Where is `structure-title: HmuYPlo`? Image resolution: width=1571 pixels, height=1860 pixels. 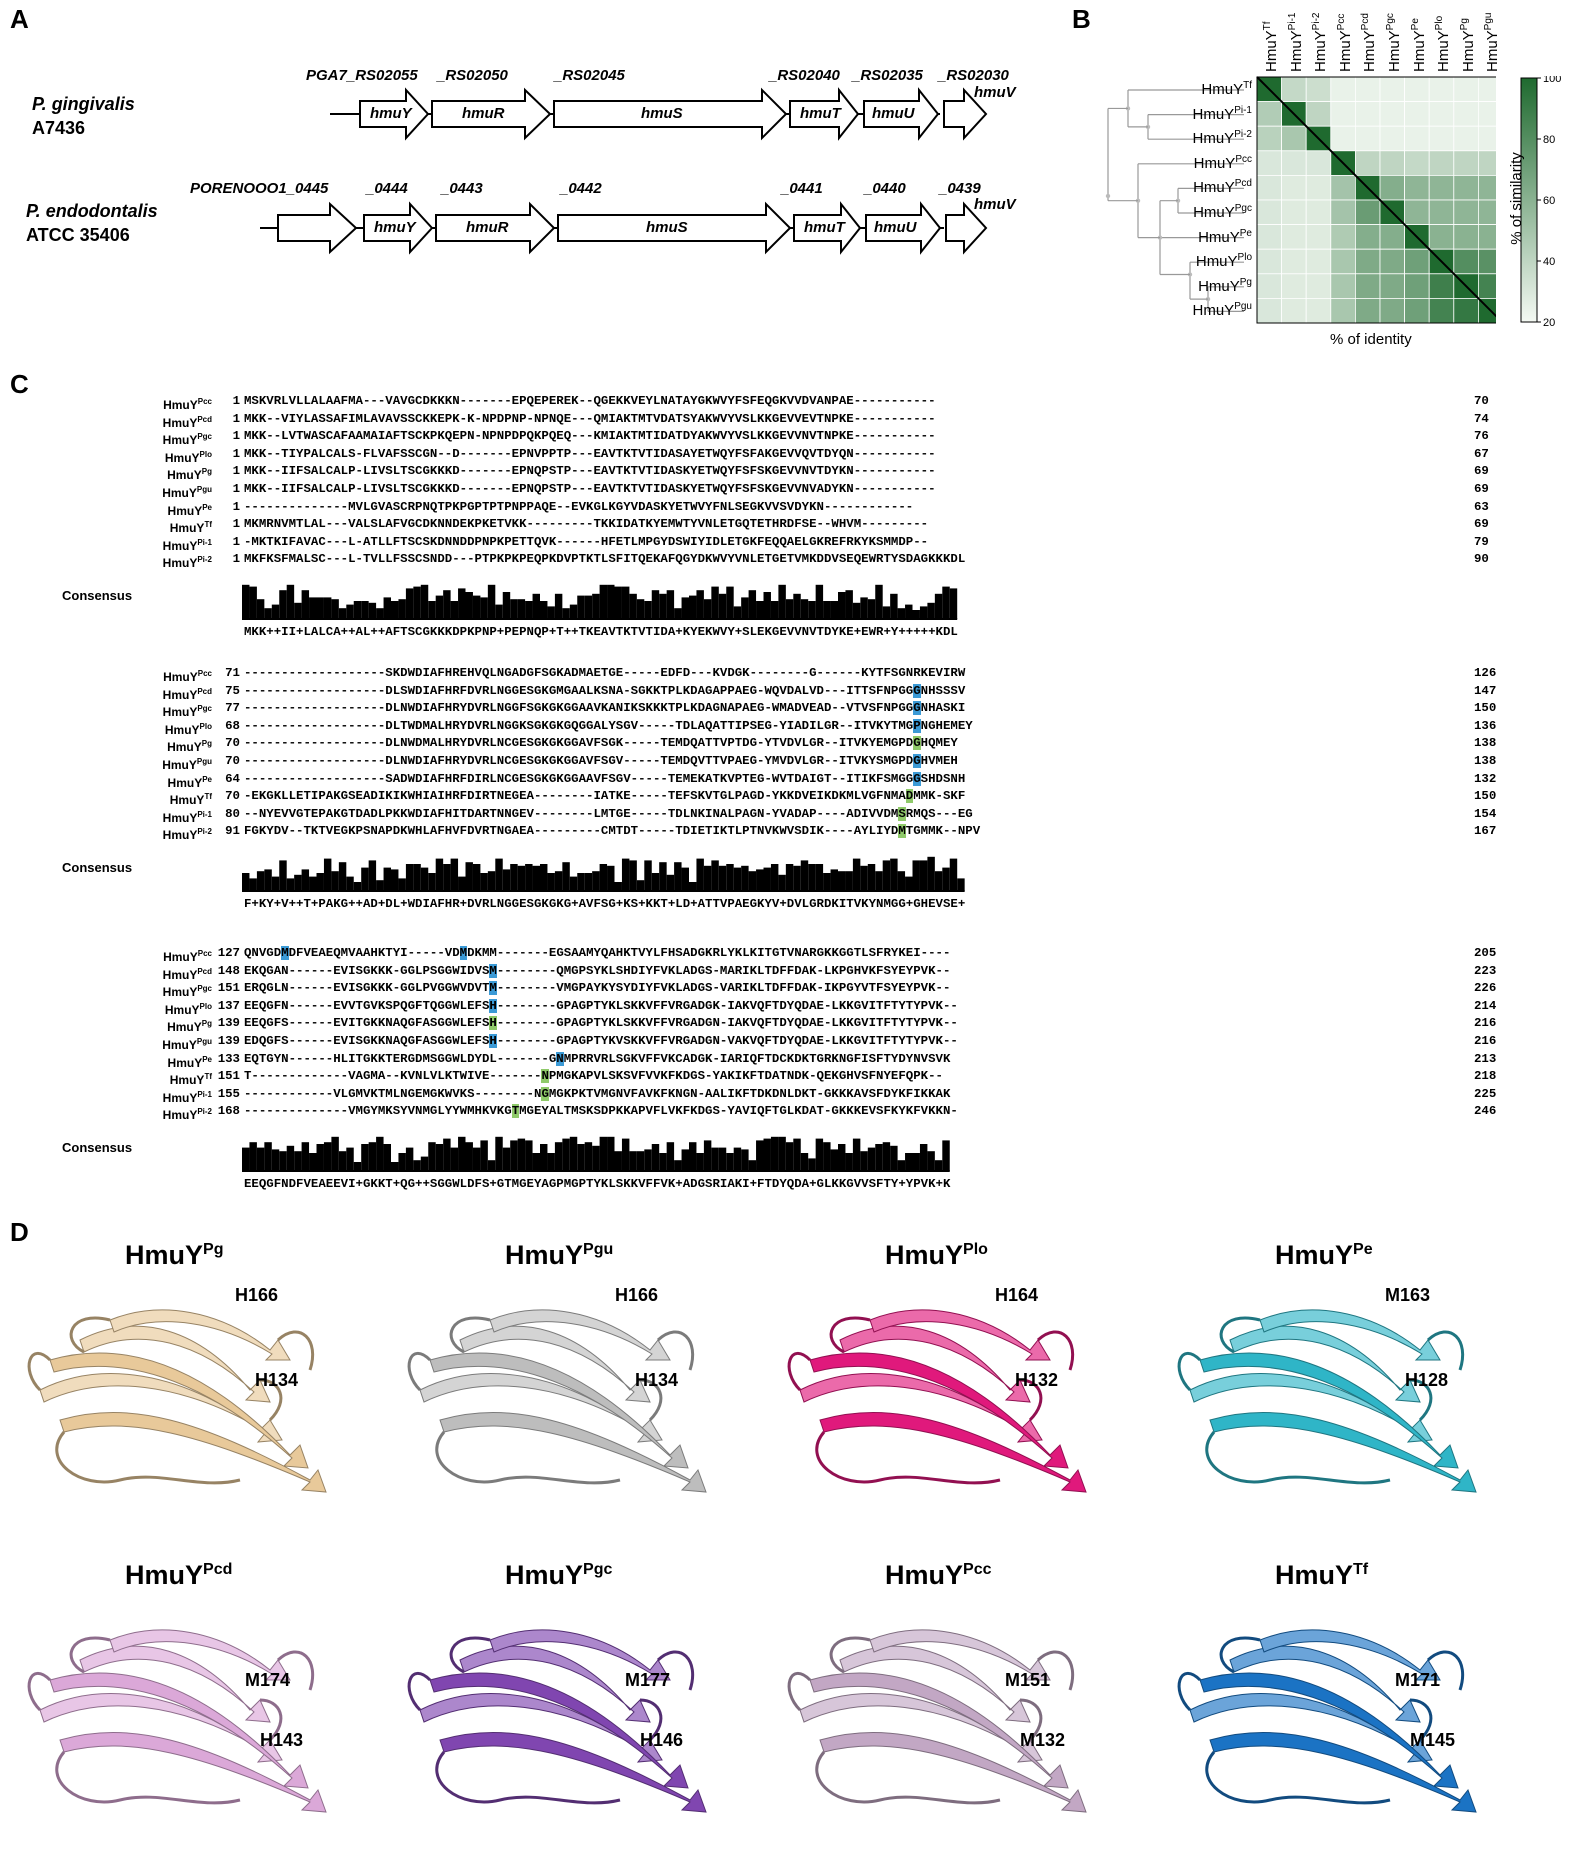 structure-title: HmuYPlo is located at coordinates (936, 1255).